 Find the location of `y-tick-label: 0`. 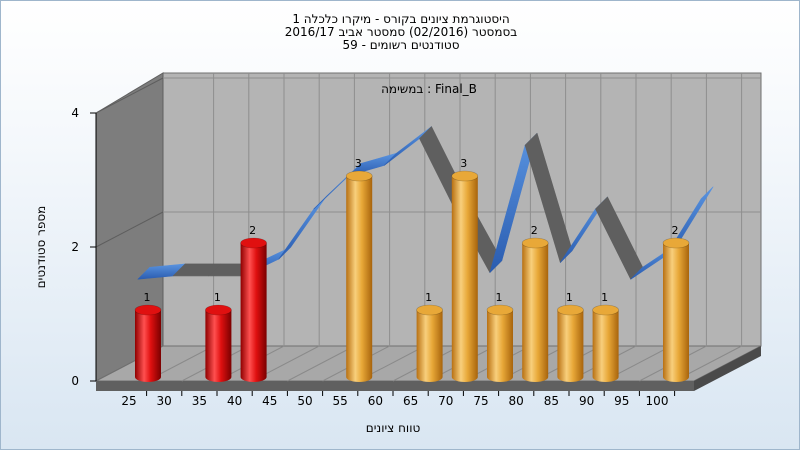

y-tick-label: 0 is located at coordinates (75, 381).